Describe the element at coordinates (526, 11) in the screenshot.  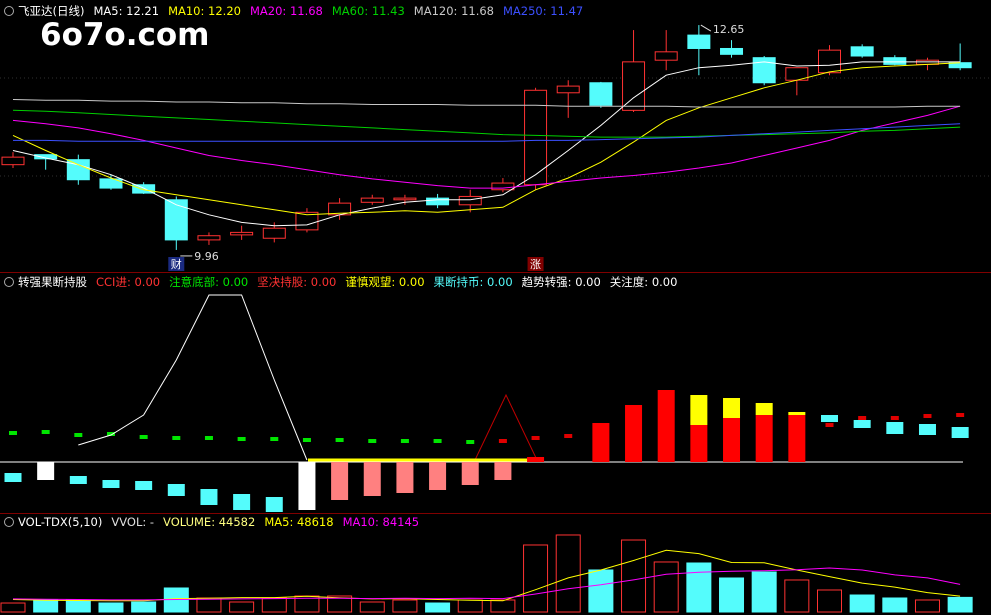
I see `legend-name: MA250` at that location.